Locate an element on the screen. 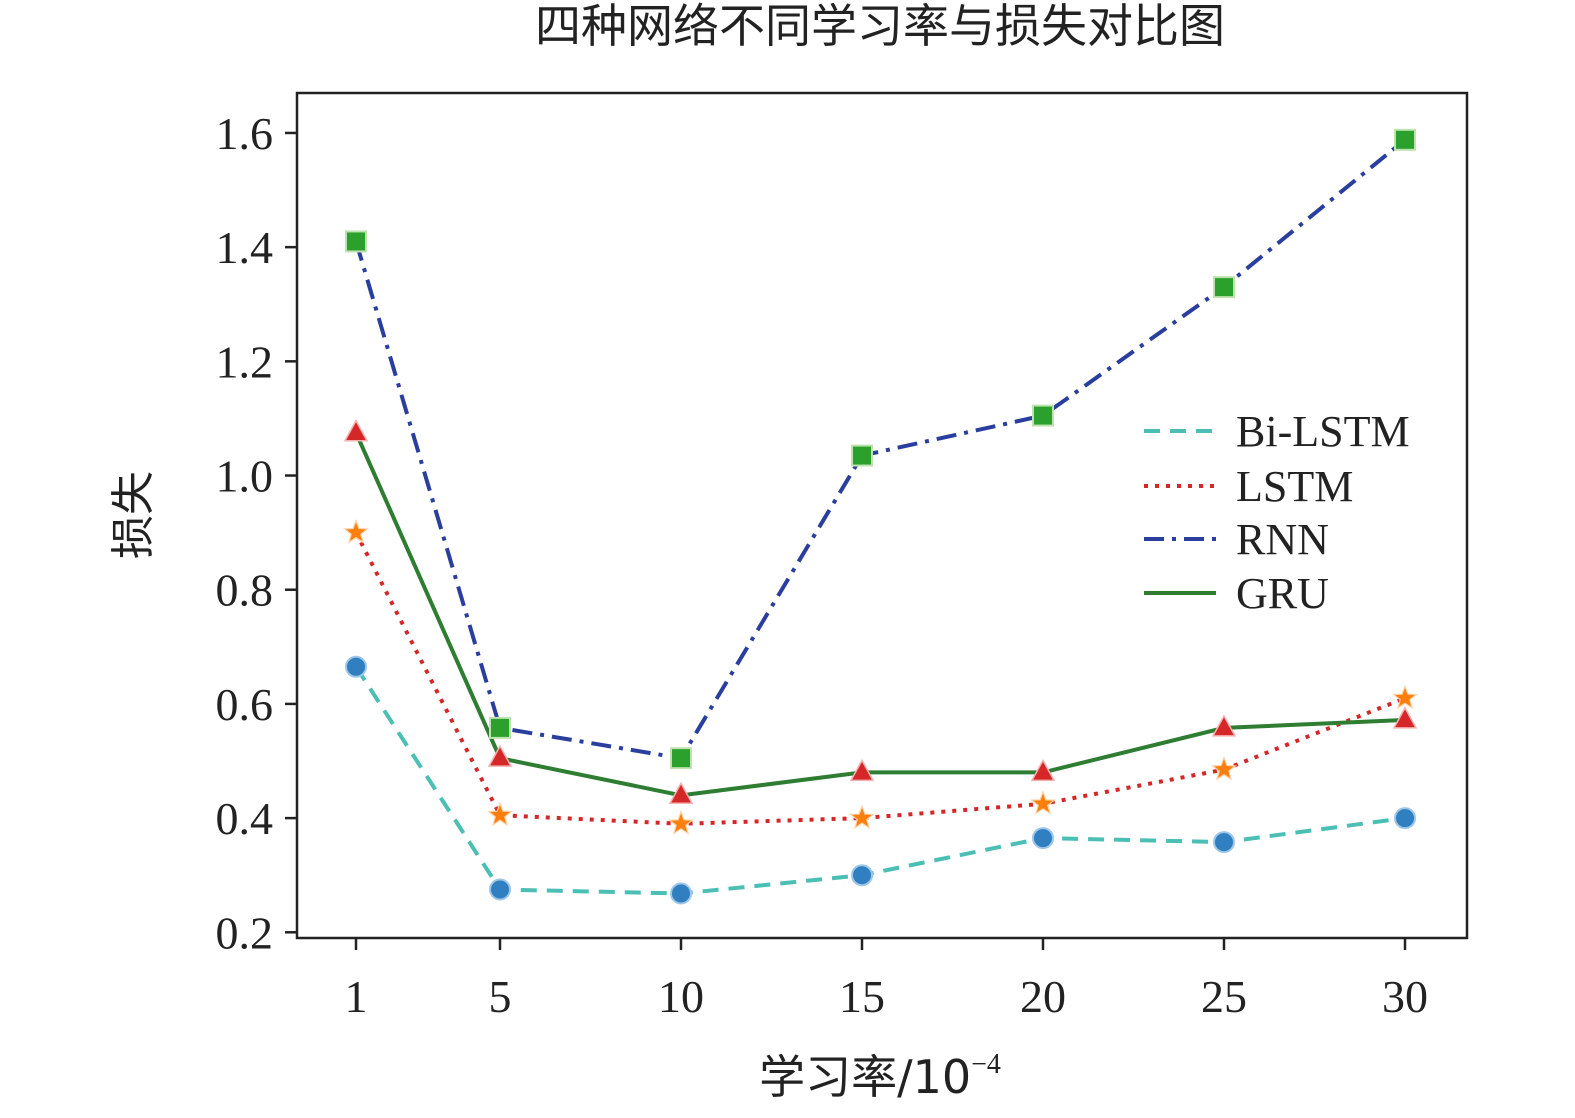 The image size is (1575, 1118). y-tick-label: 0.6 is located at coordinates (245, 704).